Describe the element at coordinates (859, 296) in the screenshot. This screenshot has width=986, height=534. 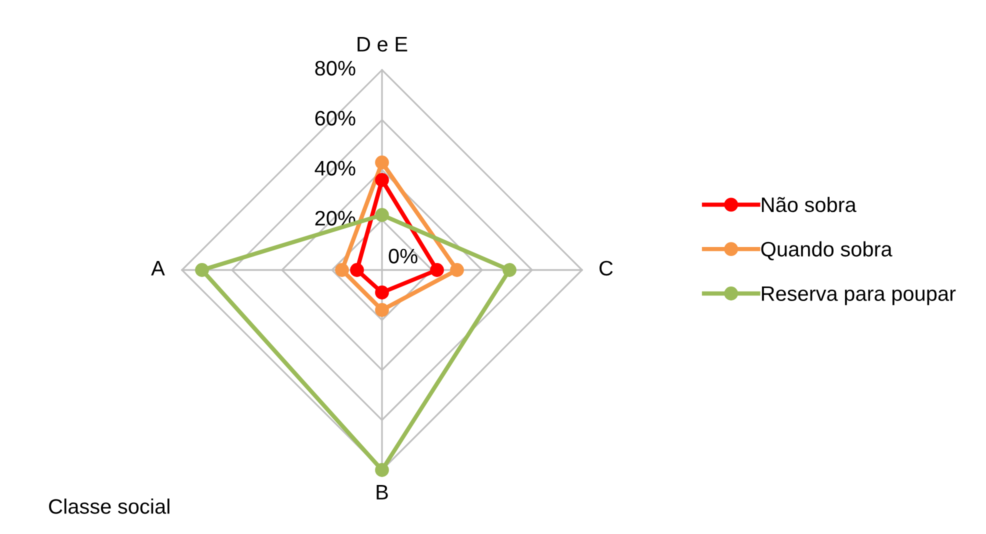
I see `legend-label: Reserva para poupar` at that location.